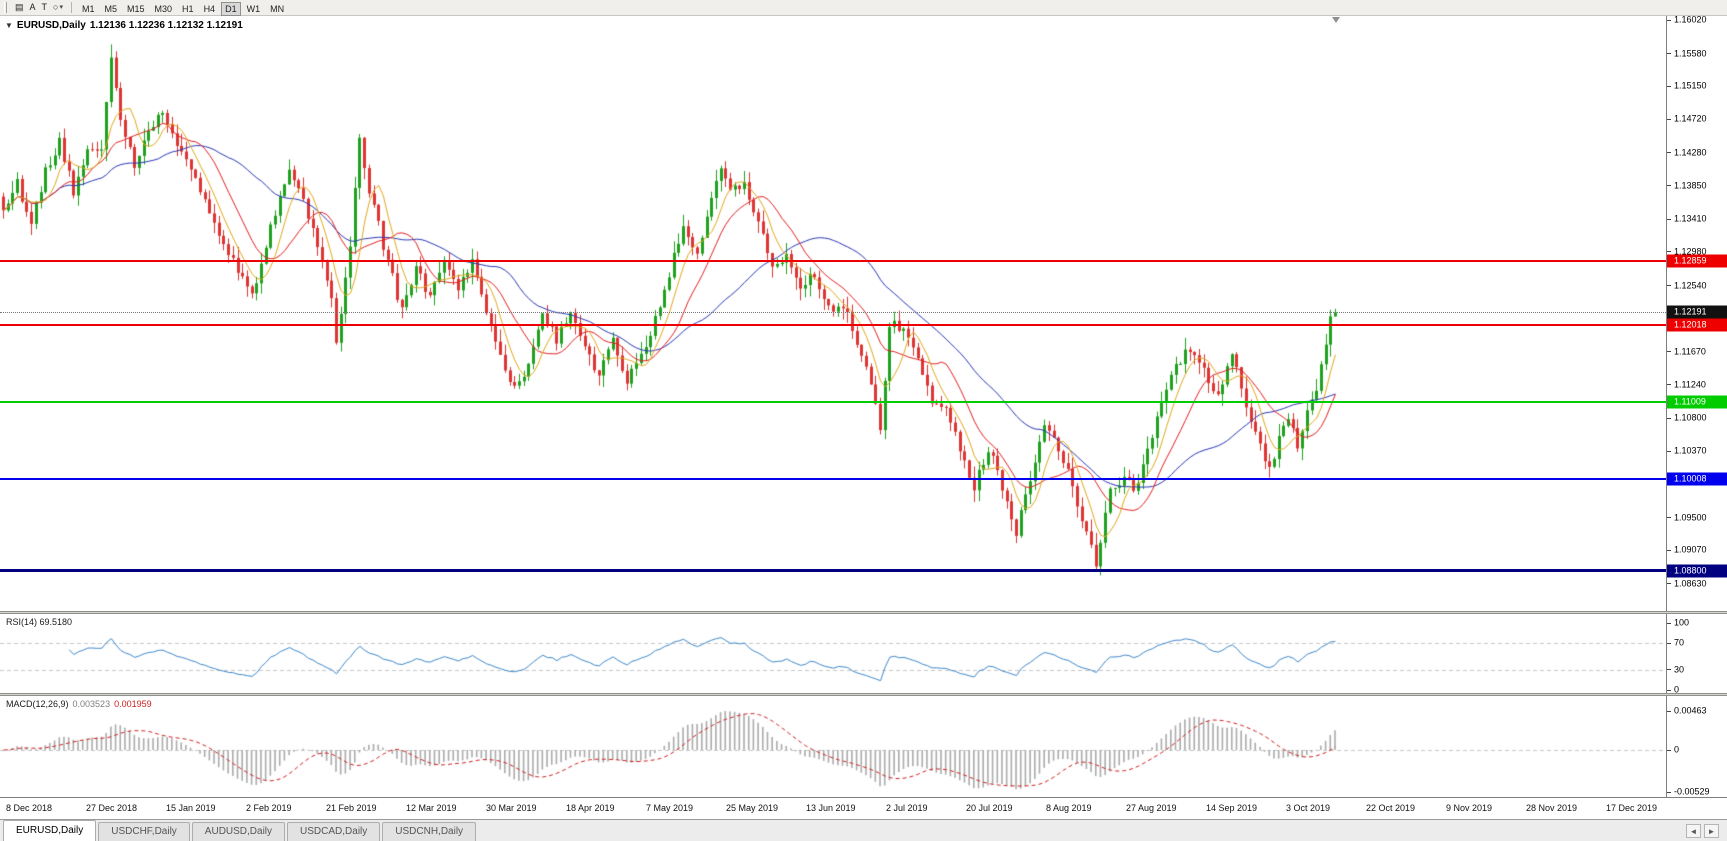 The width and height of the screenshot is (1727, 841). I want to click on current-price-badge: 1.12191, so click(1697, 312).